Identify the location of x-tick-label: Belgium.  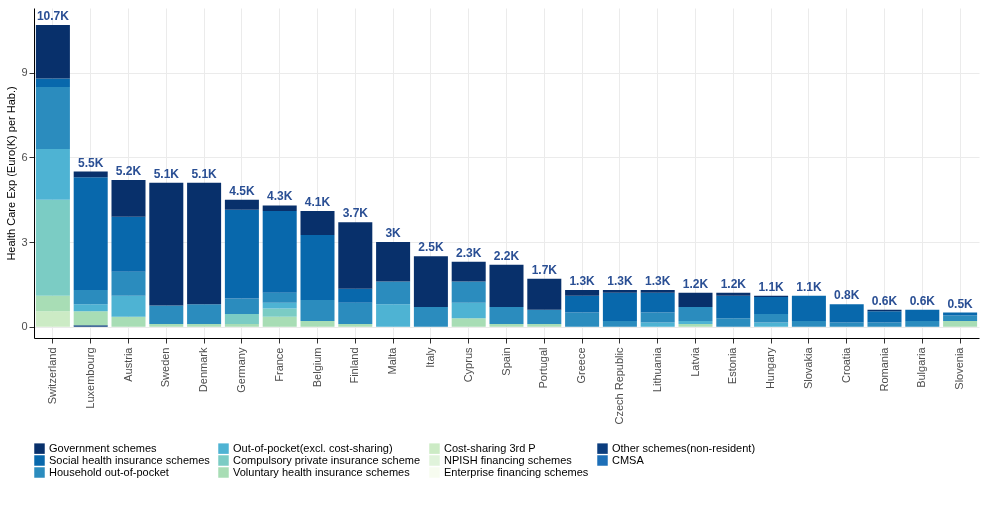
(316, 367).